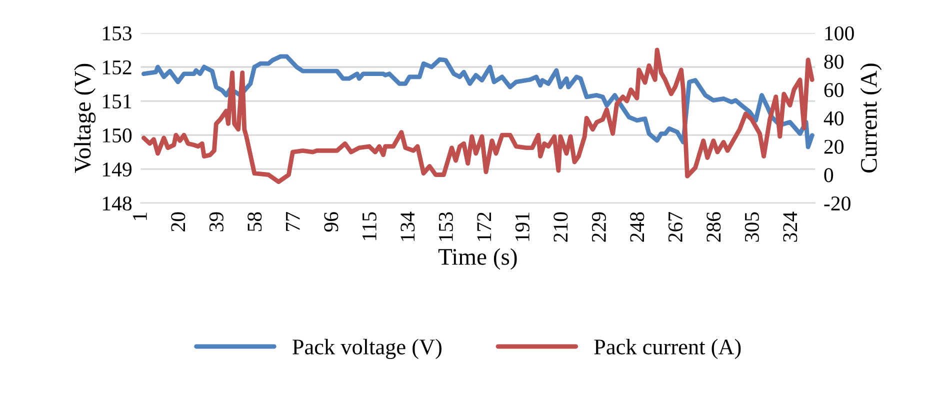 The height and width of the screenshot is (412, 938). Describe the element at coordinates (255, 222) in the screenshot. I see `x-tick-label: 58` at that location.